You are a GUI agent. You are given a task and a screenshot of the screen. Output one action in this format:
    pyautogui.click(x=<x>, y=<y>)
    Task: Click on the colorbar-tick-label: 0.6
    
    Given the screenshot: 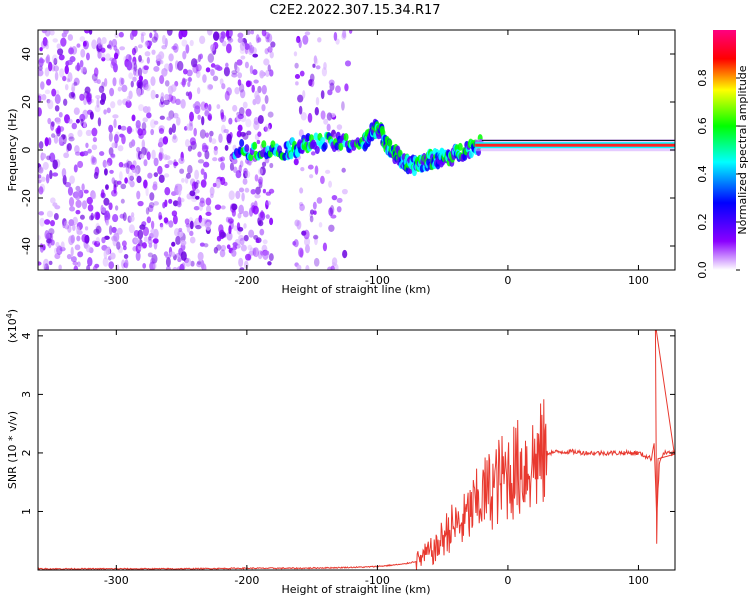 What is the action you would take?
    pyautogui.click(x=702, y=126)
    